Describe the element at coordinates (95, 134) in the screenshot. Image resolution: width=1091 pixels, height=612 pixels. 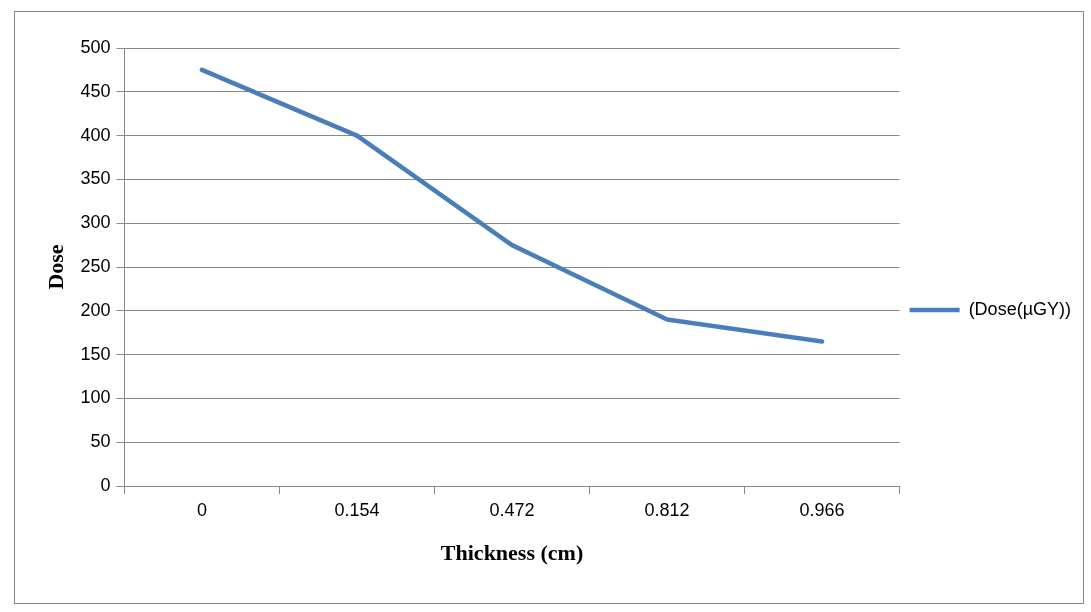
I see `y-tick-label: 400` at that location.